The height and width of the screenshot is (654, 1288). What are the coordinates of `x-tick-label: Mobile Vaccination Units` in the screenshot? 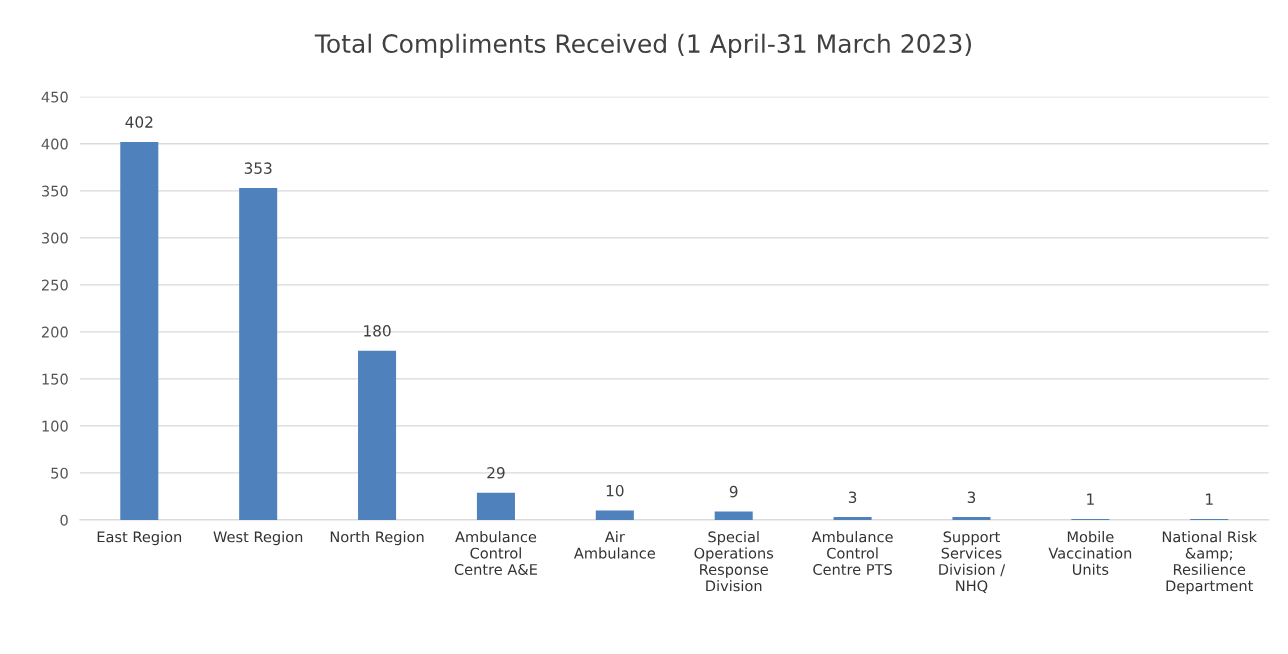 It's located at (1090, 553).